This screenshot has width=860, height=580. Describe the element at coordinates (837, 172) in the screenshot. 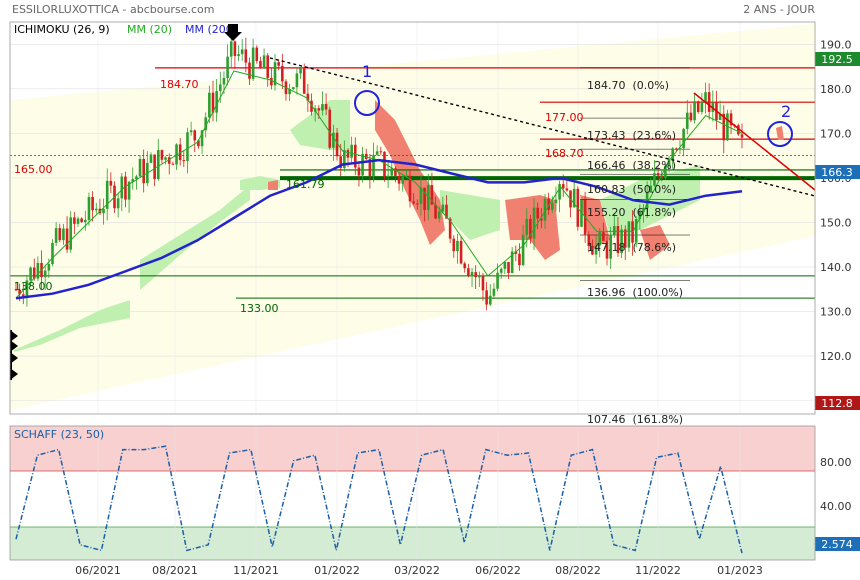

I see `last-price-badge-bg` at that location.